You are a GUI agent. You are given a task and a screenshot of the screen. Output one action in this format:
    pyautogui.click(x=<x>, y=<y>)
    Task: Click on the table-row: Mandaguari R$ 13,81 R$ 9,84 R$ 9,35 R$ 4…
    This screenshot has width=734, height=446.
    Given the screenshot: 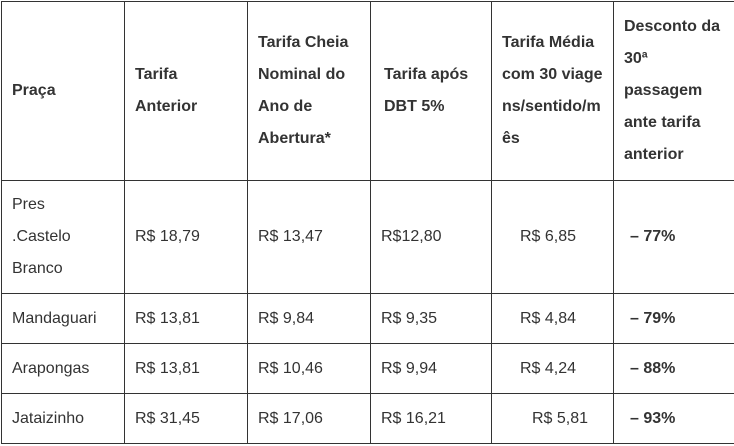 What is the action you would take?
    pyautogui.click(x=367, y=318)
    